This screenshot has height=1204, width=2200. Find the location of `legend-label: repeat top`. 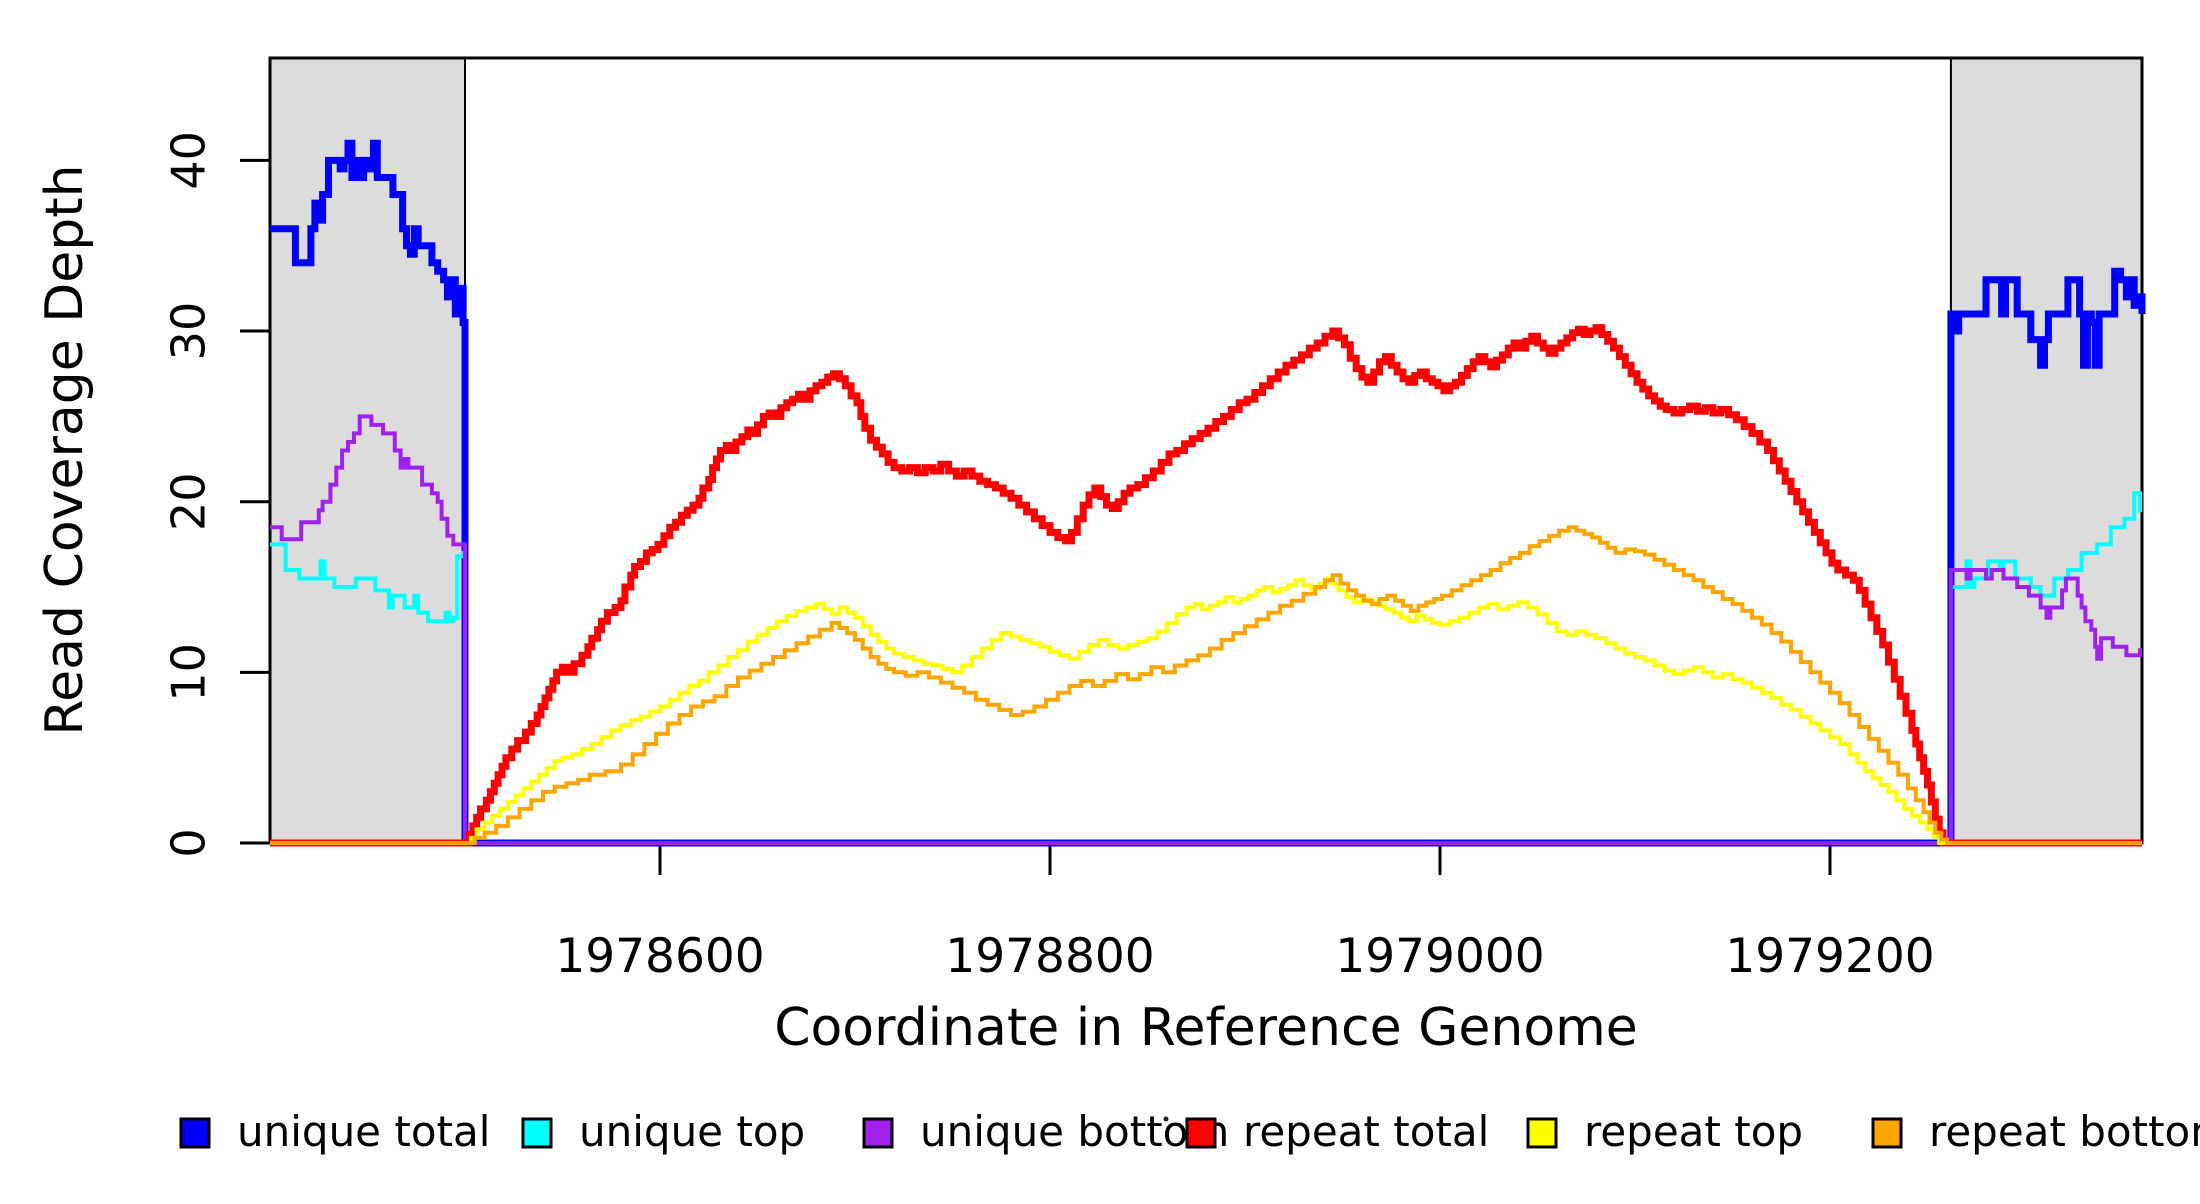

legend-label: repeat top is located at coordinates (1693, 1131).